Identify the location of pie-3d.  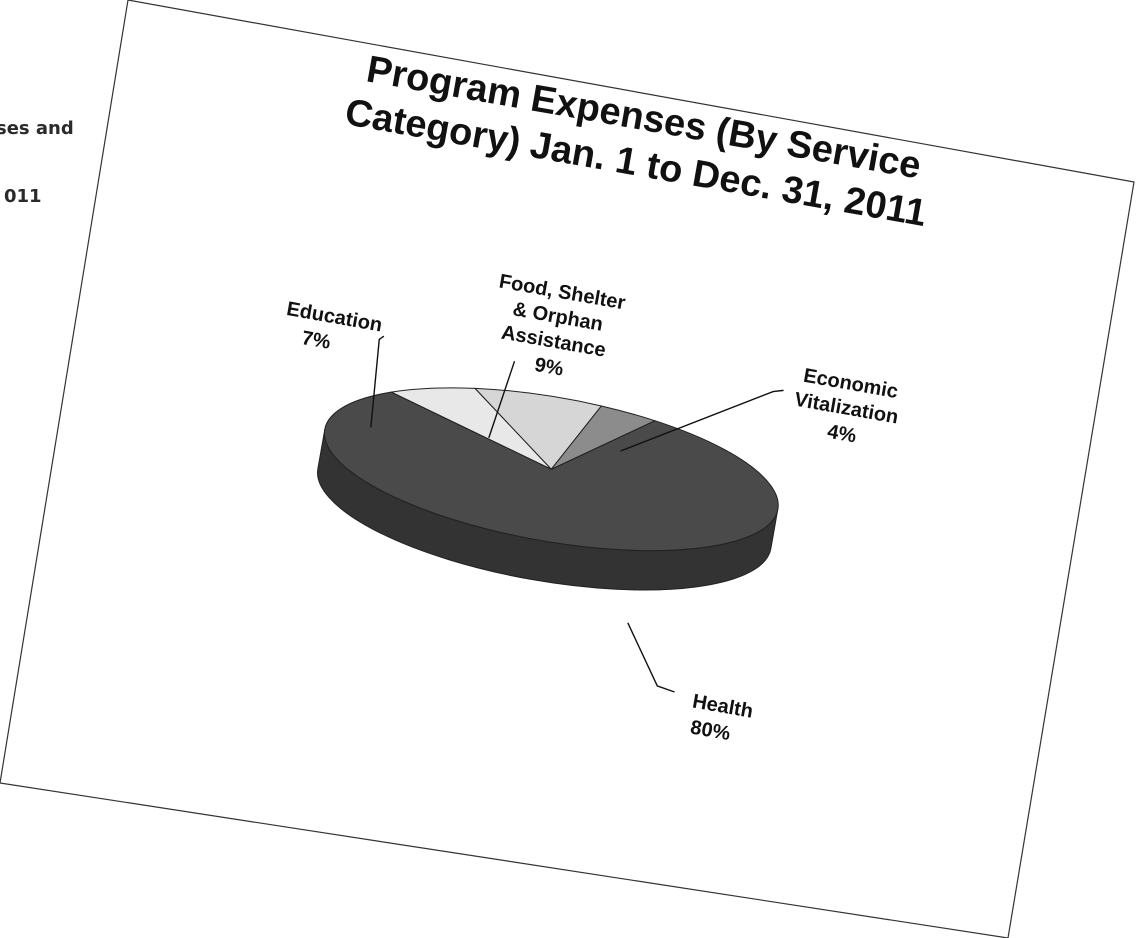
(548, 489).